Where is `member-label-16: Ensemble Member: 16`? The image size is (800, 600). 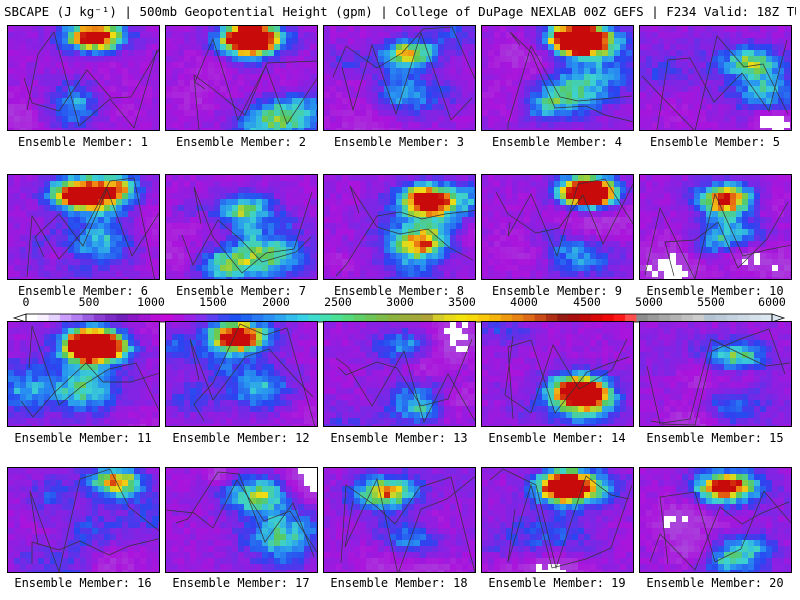 member-label-16: Ensemble Member: 16 is located at coordinates (83, 583).